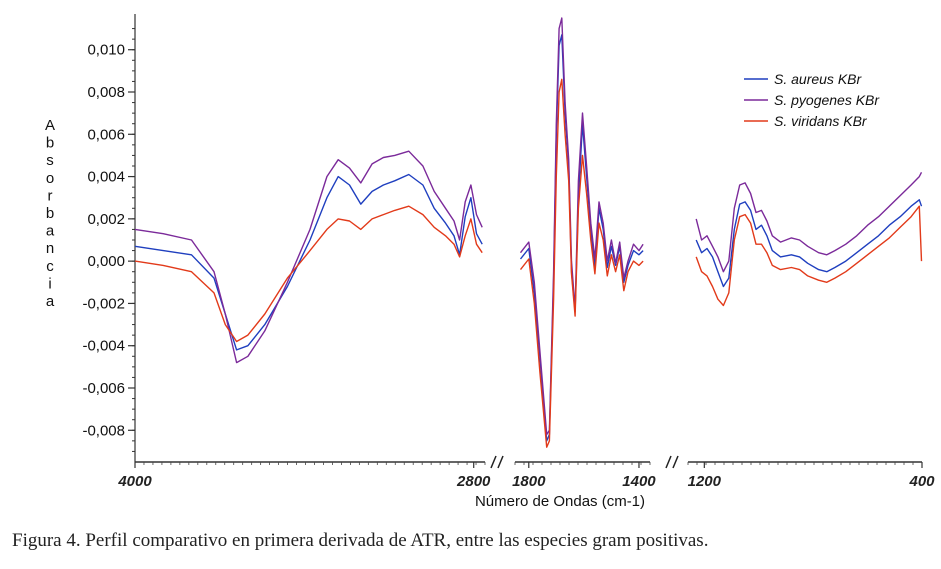 The width and height of the screenshot is (941, 569). Describe the element at coordinates (705, 481) in the screenshot. I see `x-tick-label: 1200` at that location.